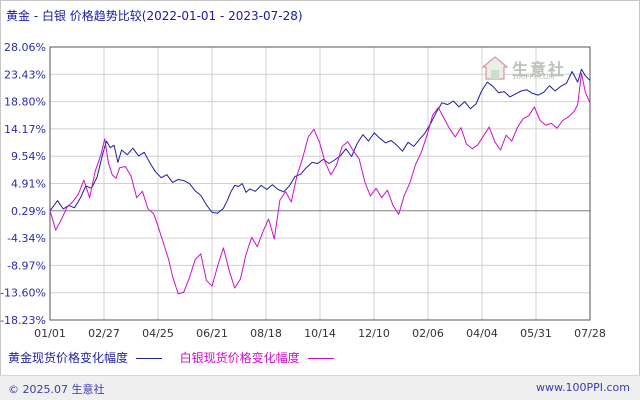 The image size is (640, 400). What do you see at coordinates (533, 77) in the screenshot?
I see `watermark-url: 100PPI.COM` at bounding box center [533, 77].